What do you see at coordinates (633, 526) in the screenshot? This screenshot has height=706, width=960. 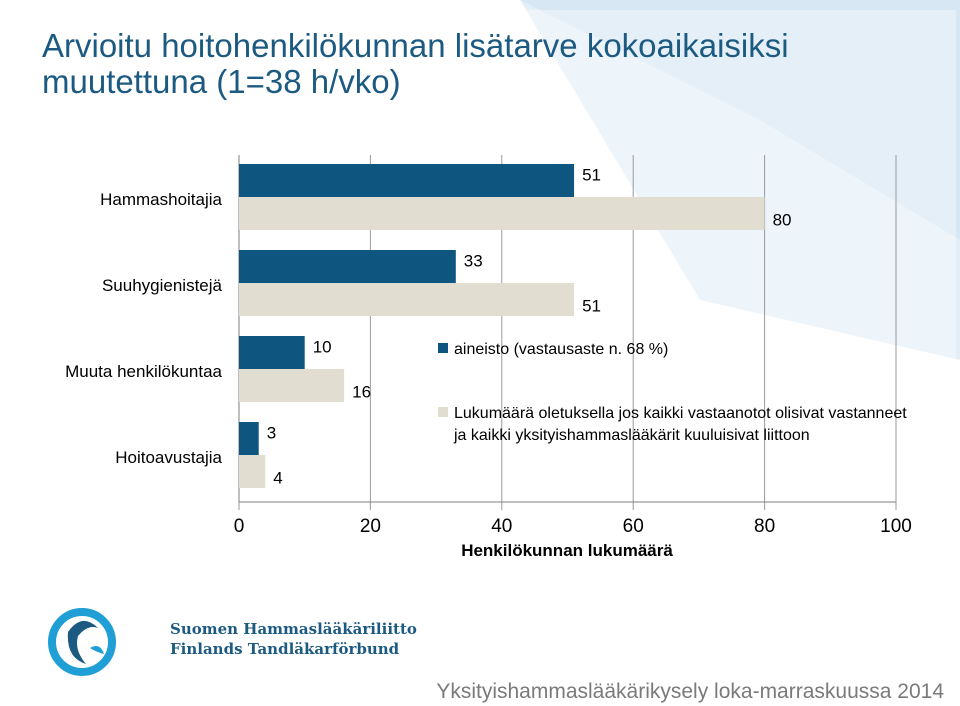 I see `x-tick-label: 60` at bounding box center [633, 526].